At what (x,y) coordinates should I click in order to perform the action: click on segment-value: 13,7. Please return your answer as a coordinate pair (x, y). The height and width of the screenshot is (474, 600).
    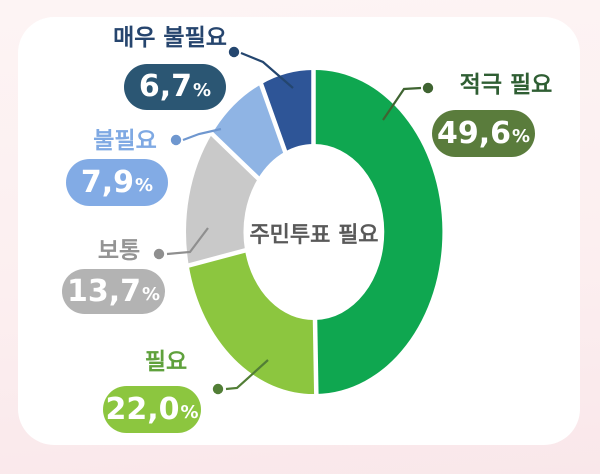
    Looking at the image, I should click on (103, 291).